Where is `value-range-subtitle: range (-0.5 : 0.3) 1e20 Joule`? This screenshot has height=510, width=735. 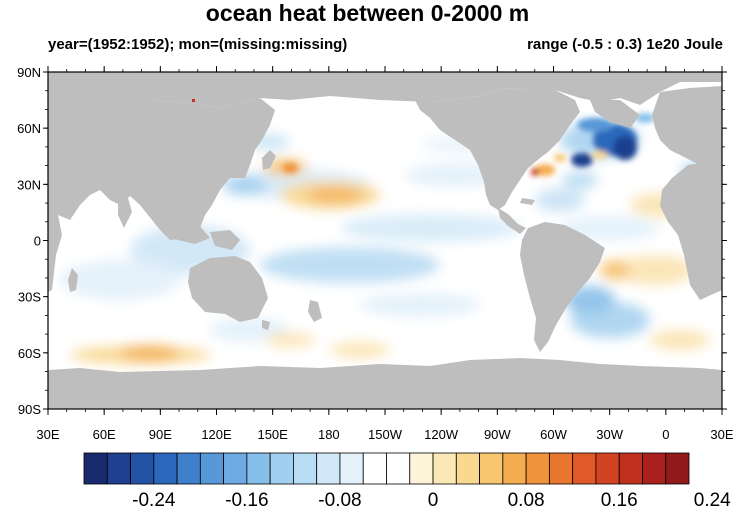 value-range-subtitle: range (-0.5 : 0.3) 1e20 Joule is located at coordinates (625, 44).